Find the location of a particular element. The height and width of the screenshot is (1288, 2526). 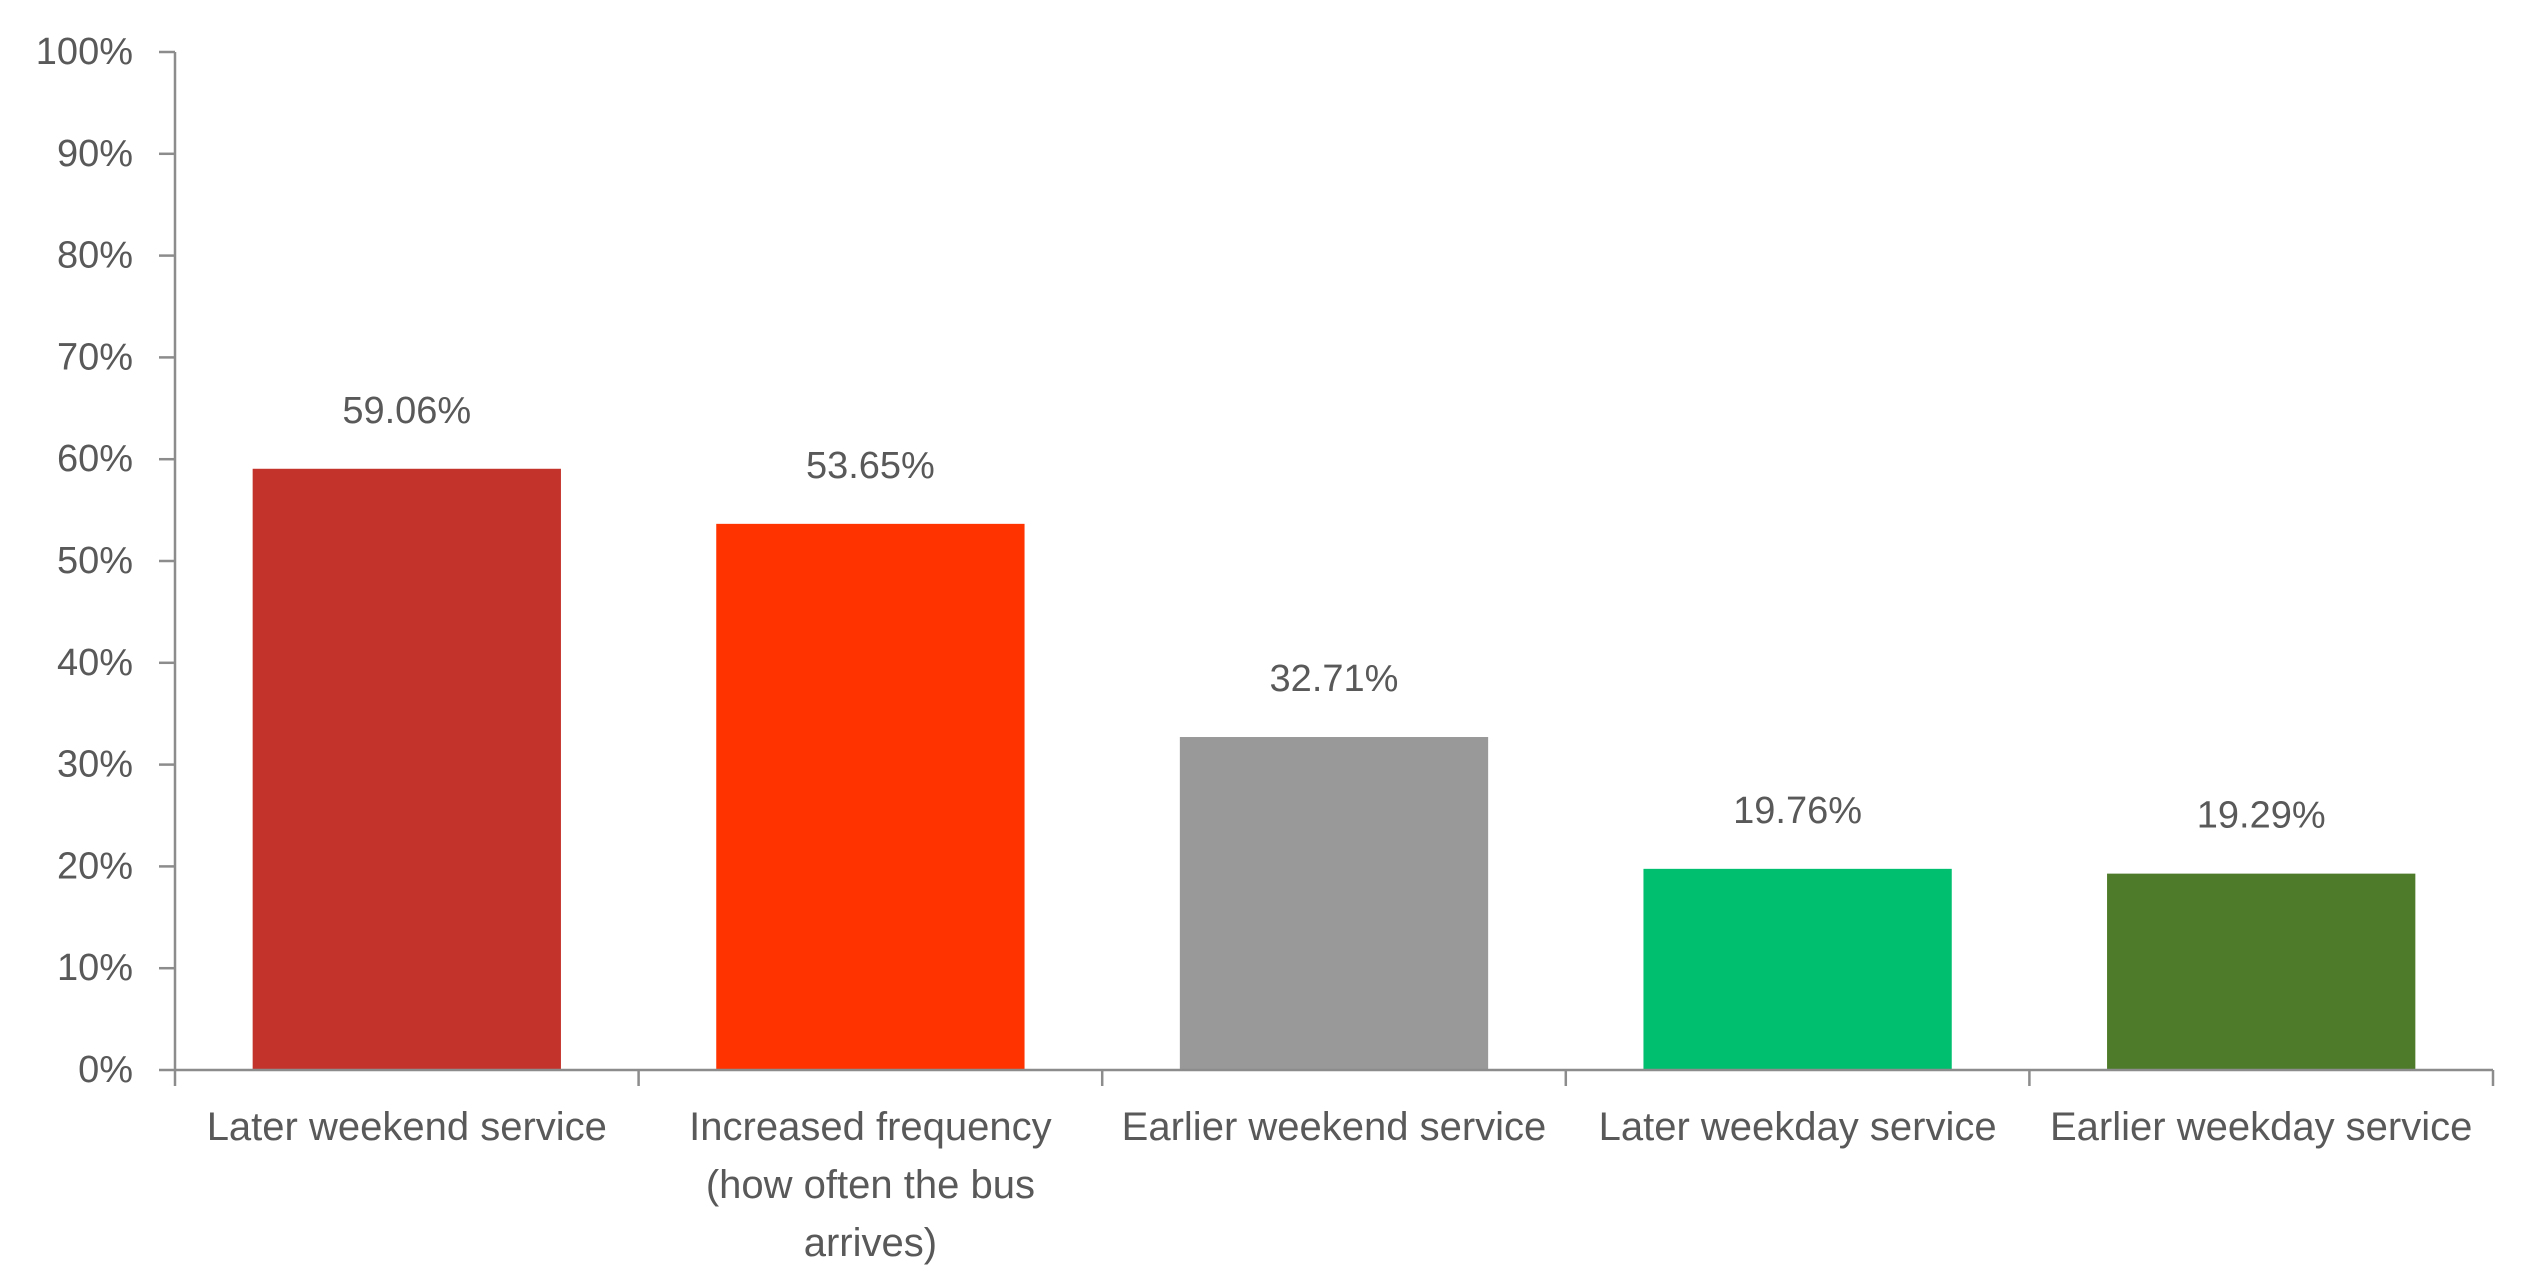

x-category-label: Earlier weekday service is located at coordinates (2261, 1127).